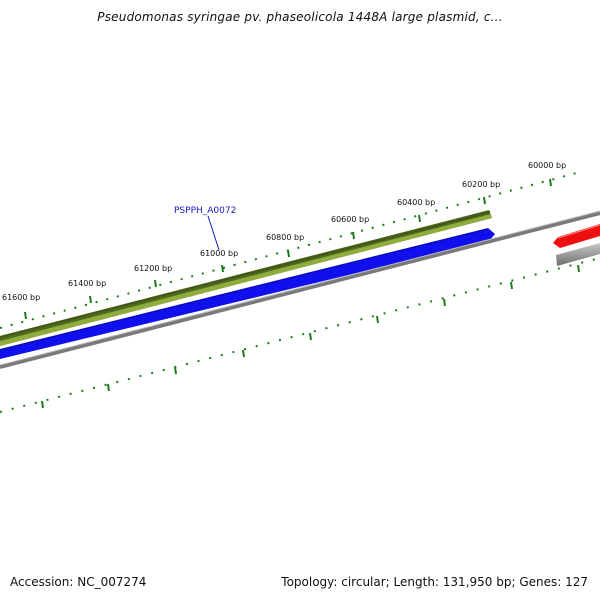  I want to click on tick-label-60000: 60000 bp, so click(547, 165).